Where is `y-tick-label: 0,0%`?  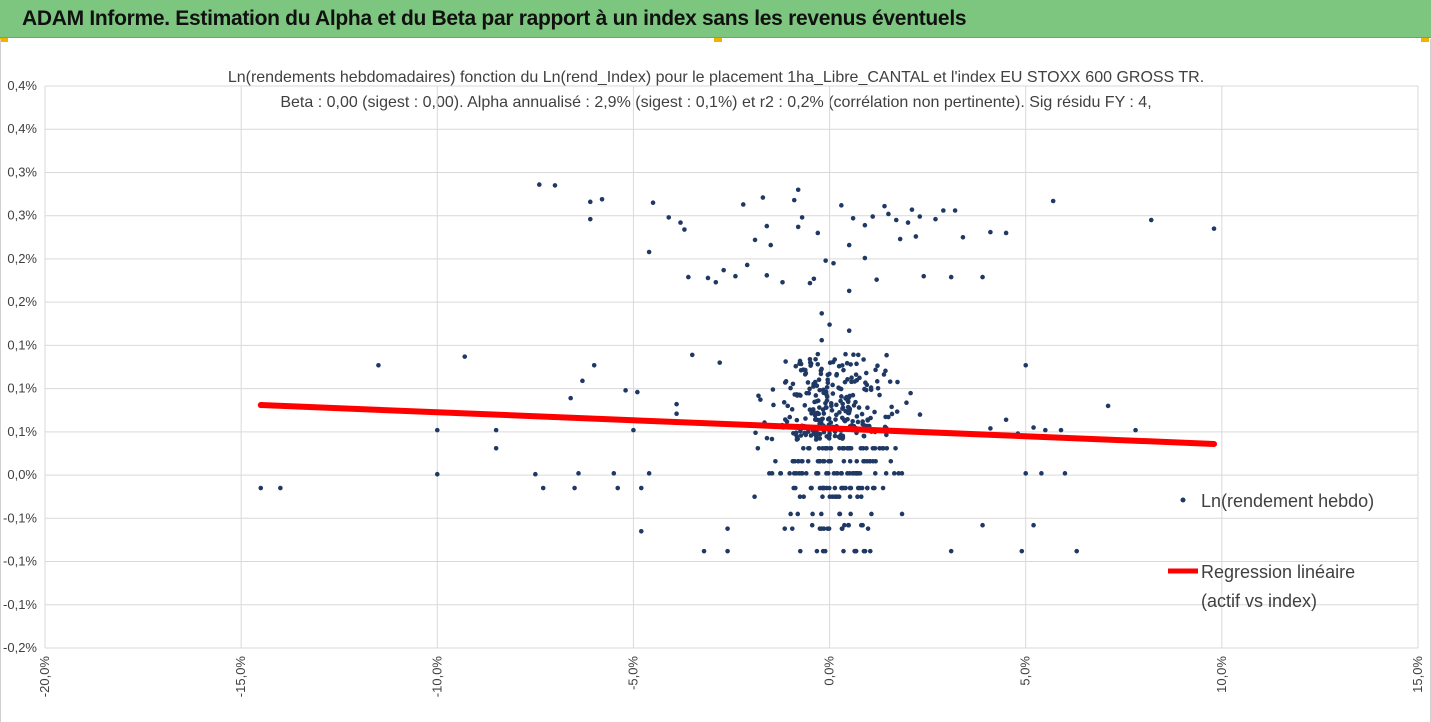 y-tick-label: 0,0% is located at coordinates (22, 474).